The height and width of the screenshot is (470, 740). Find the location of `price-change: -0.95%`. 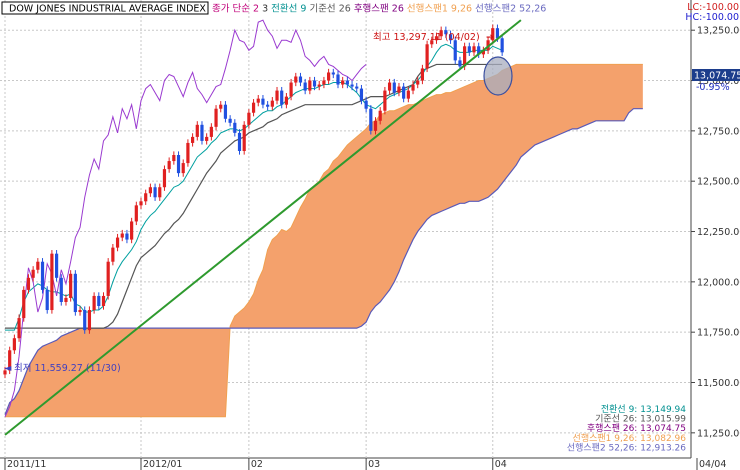

price-change: -0.95% is located at coordinates (713, 87).